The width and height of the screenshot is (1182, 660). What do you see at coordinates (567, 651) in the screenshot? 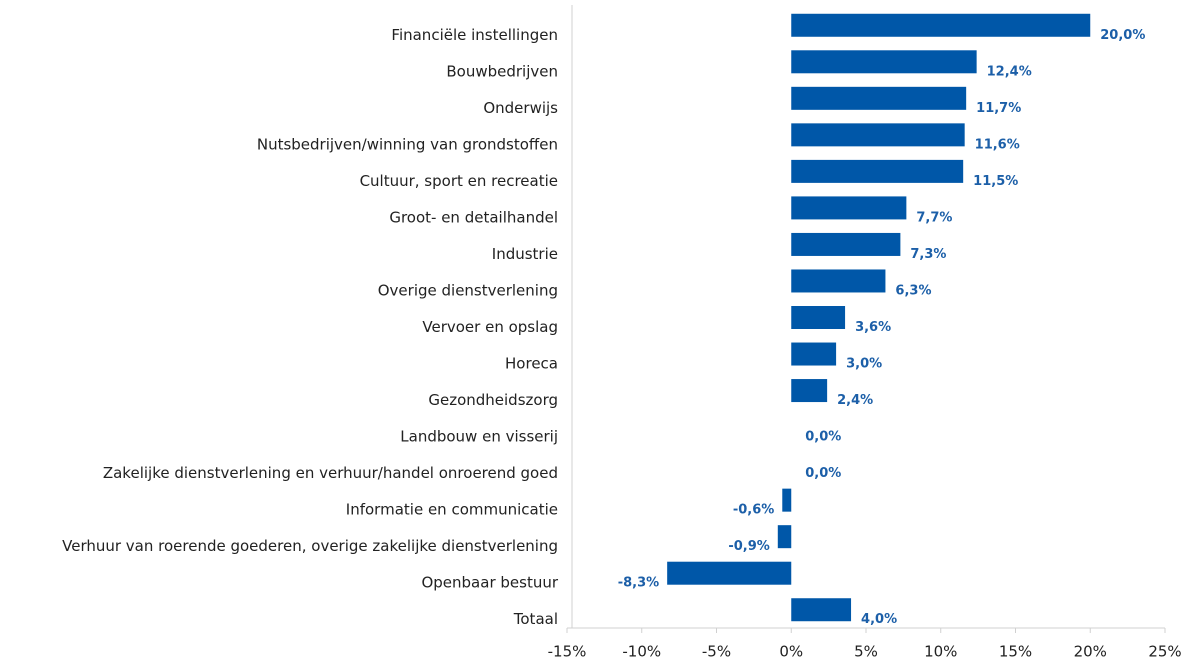
I see `x-tick-label: -15%` at bounding box center [567, 651].